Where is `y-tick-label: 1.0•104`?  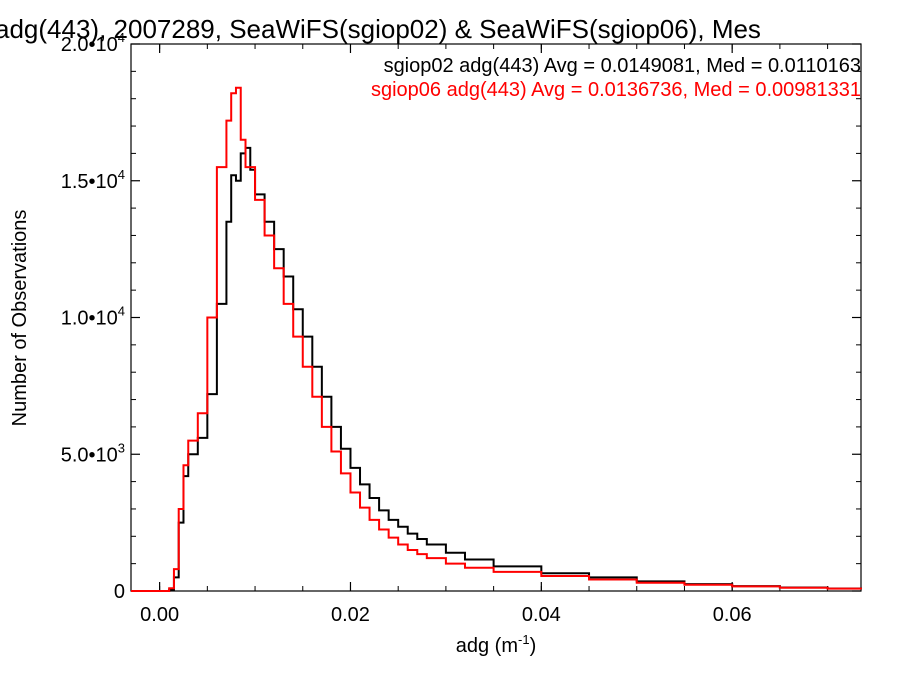 y-tick-label: 1.0•104 is located at coordinates (93, 317).